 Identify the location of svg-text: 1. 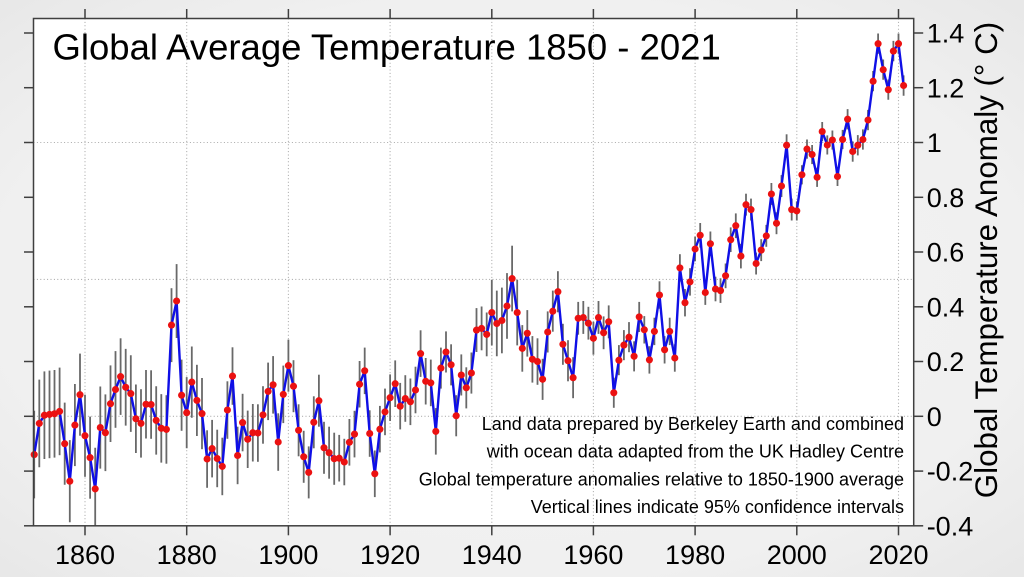
(934, 143).